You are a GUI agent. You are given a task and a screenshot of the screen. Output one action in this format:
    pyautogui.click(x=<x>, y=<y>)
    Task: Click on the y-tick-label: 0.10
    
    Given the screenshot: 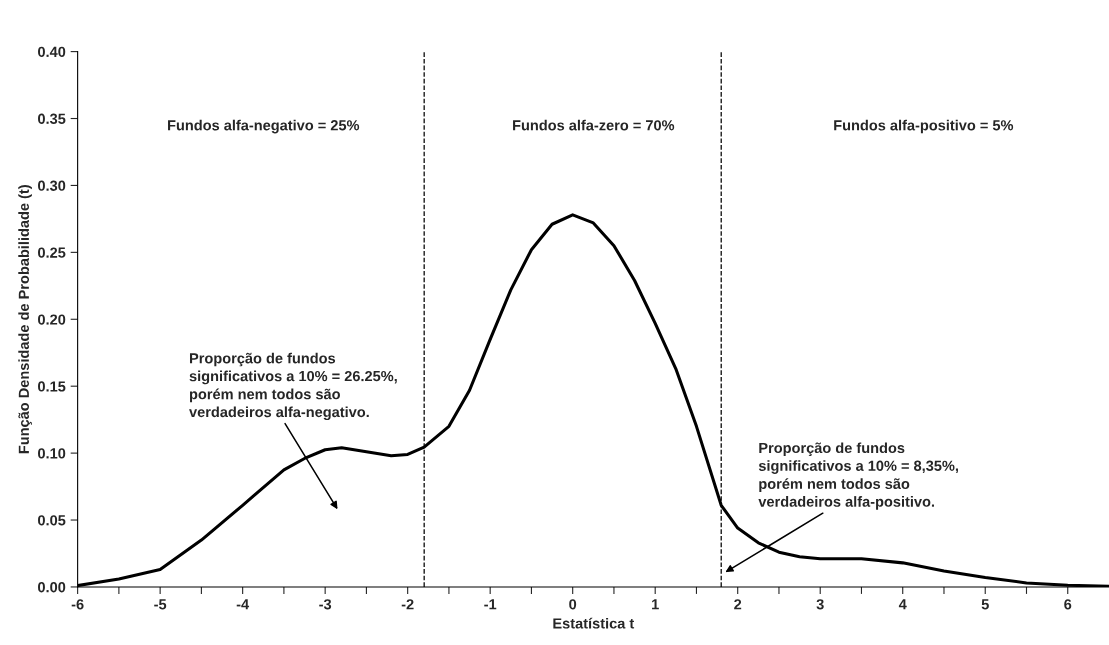 What is the action you would take?
    pyautogui.click(x=52, y=453)
    